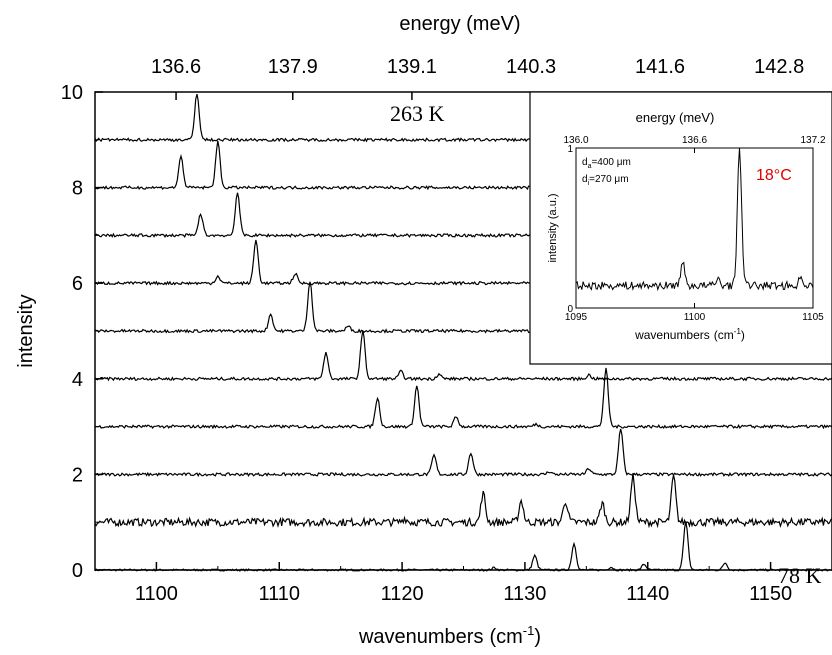 The height and width of the screenshot is (655, 832). Describe the element at coordinates (779, 67) in the screenshot. I see `top-tick-label: 142.8` at that location.